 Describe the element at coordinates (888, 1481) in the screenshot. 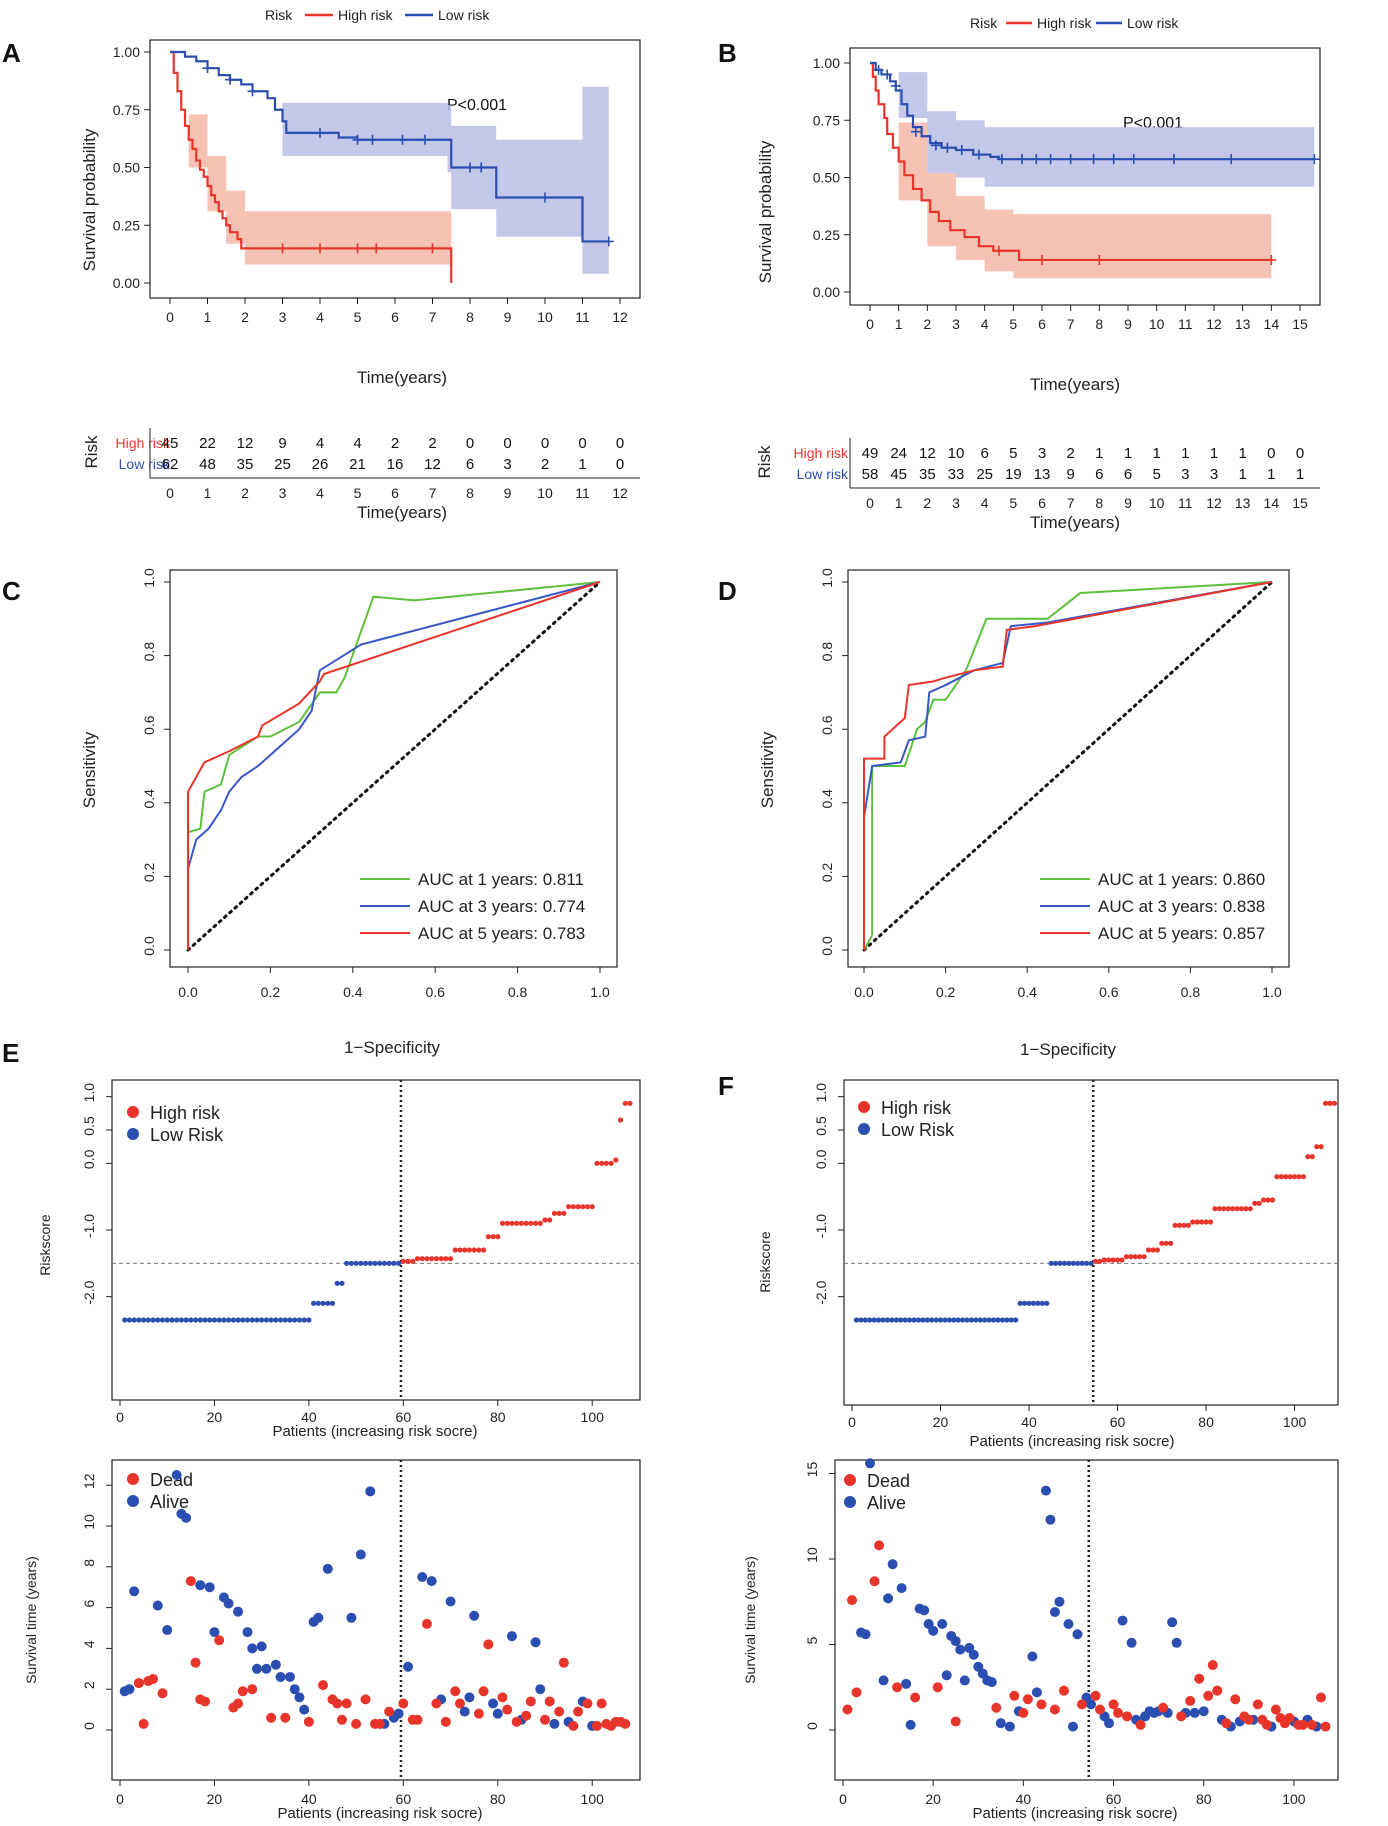

I see `f-legend-dead: Dead` at that location.